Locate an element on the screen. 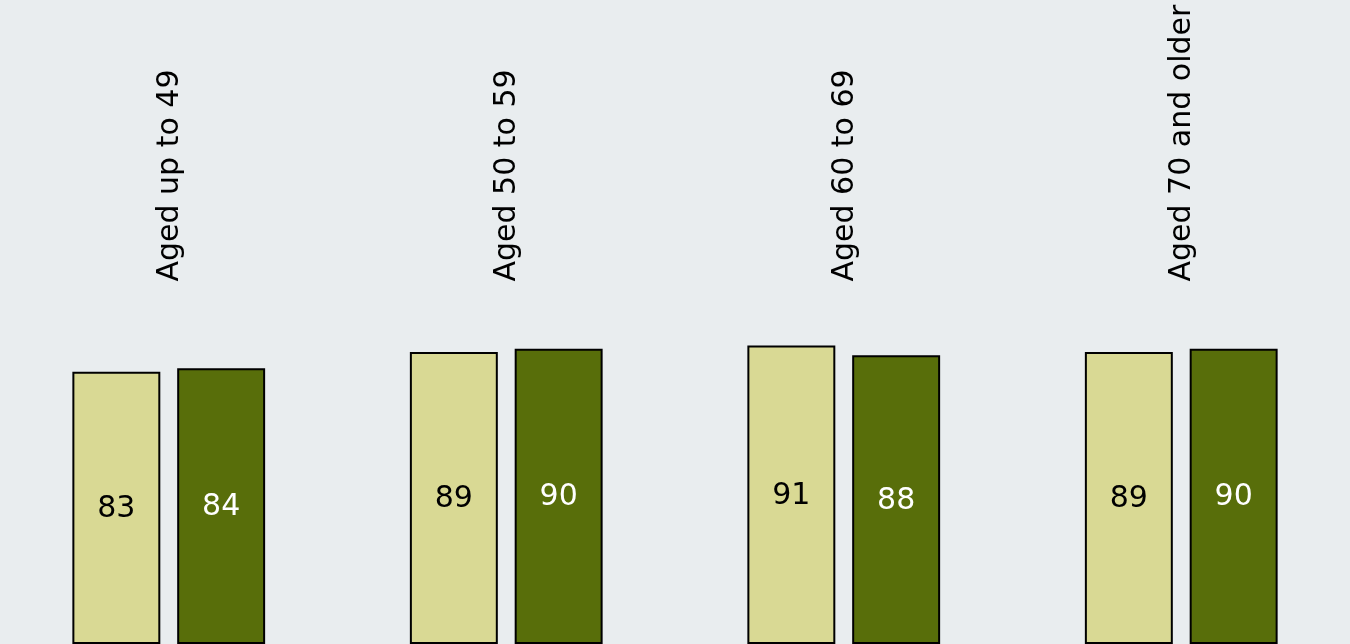 This screenshot has width=1350, height=644. x-tick-label: Aged 60 to 69 is located at coordinates (842, 175).